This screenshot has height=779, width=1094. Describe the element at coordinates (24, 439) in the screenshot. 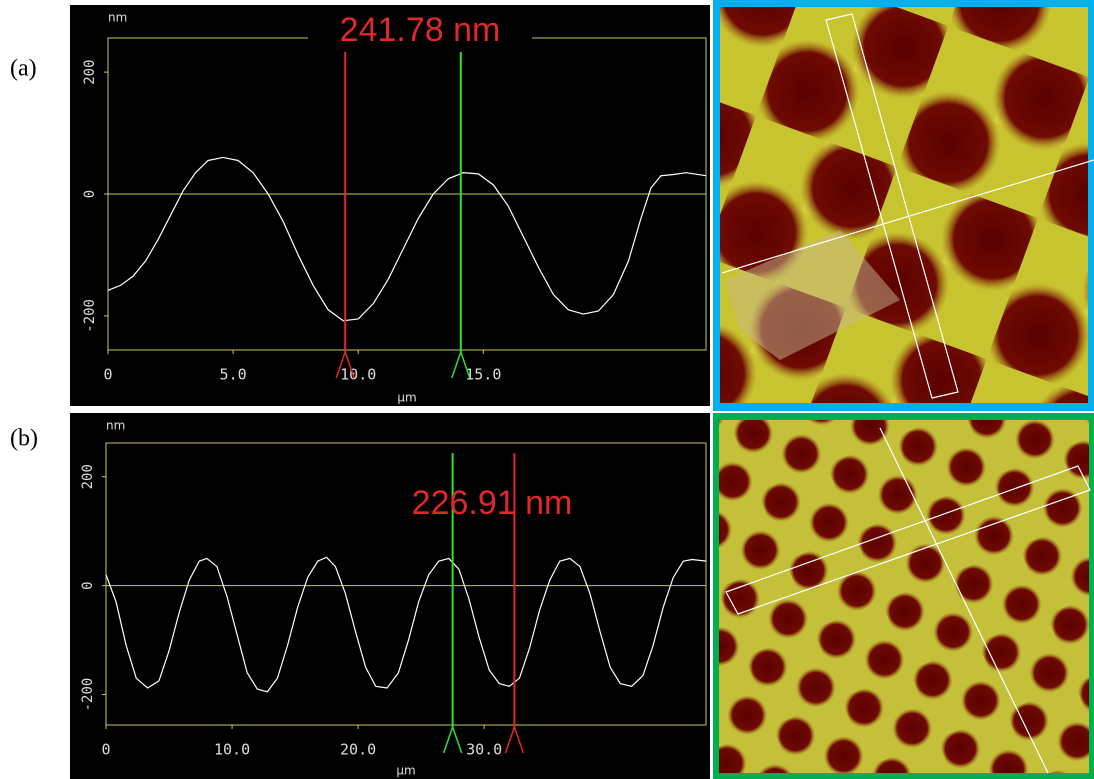

I see `panel-label: (b)` at that location.